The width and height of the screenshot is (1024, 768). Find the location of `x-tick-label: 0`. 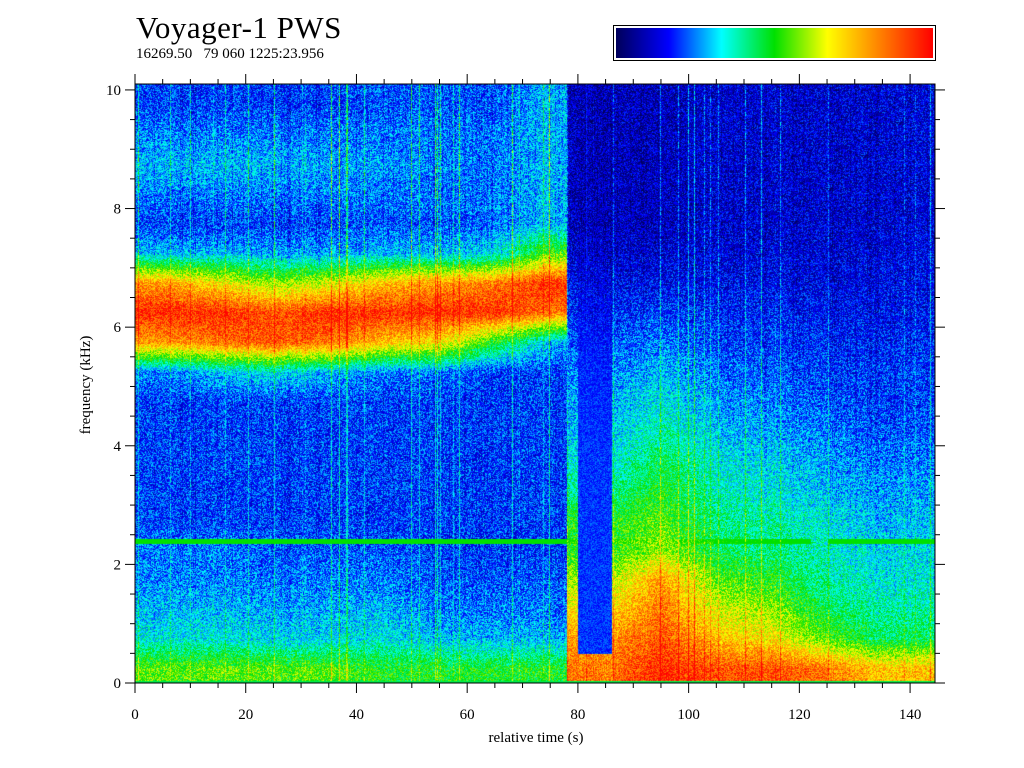

x-tick-label: 0 is located at coordinates (135, 715).